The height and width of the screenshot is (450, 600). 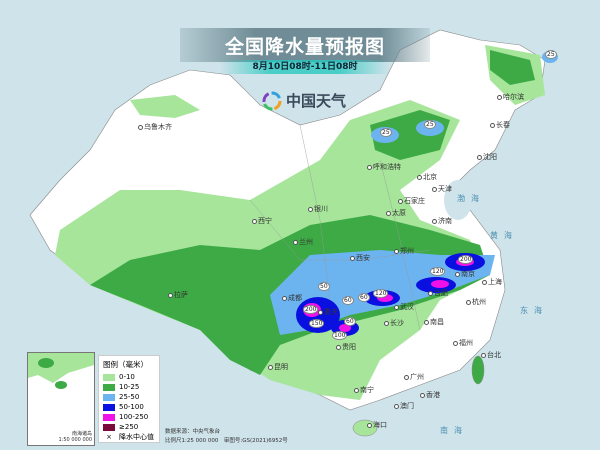 What do you see at coordinates (75, 440) in the screenshot?
I see `inset-scale: 1:50 000 000` at bounding box center [75, 440].